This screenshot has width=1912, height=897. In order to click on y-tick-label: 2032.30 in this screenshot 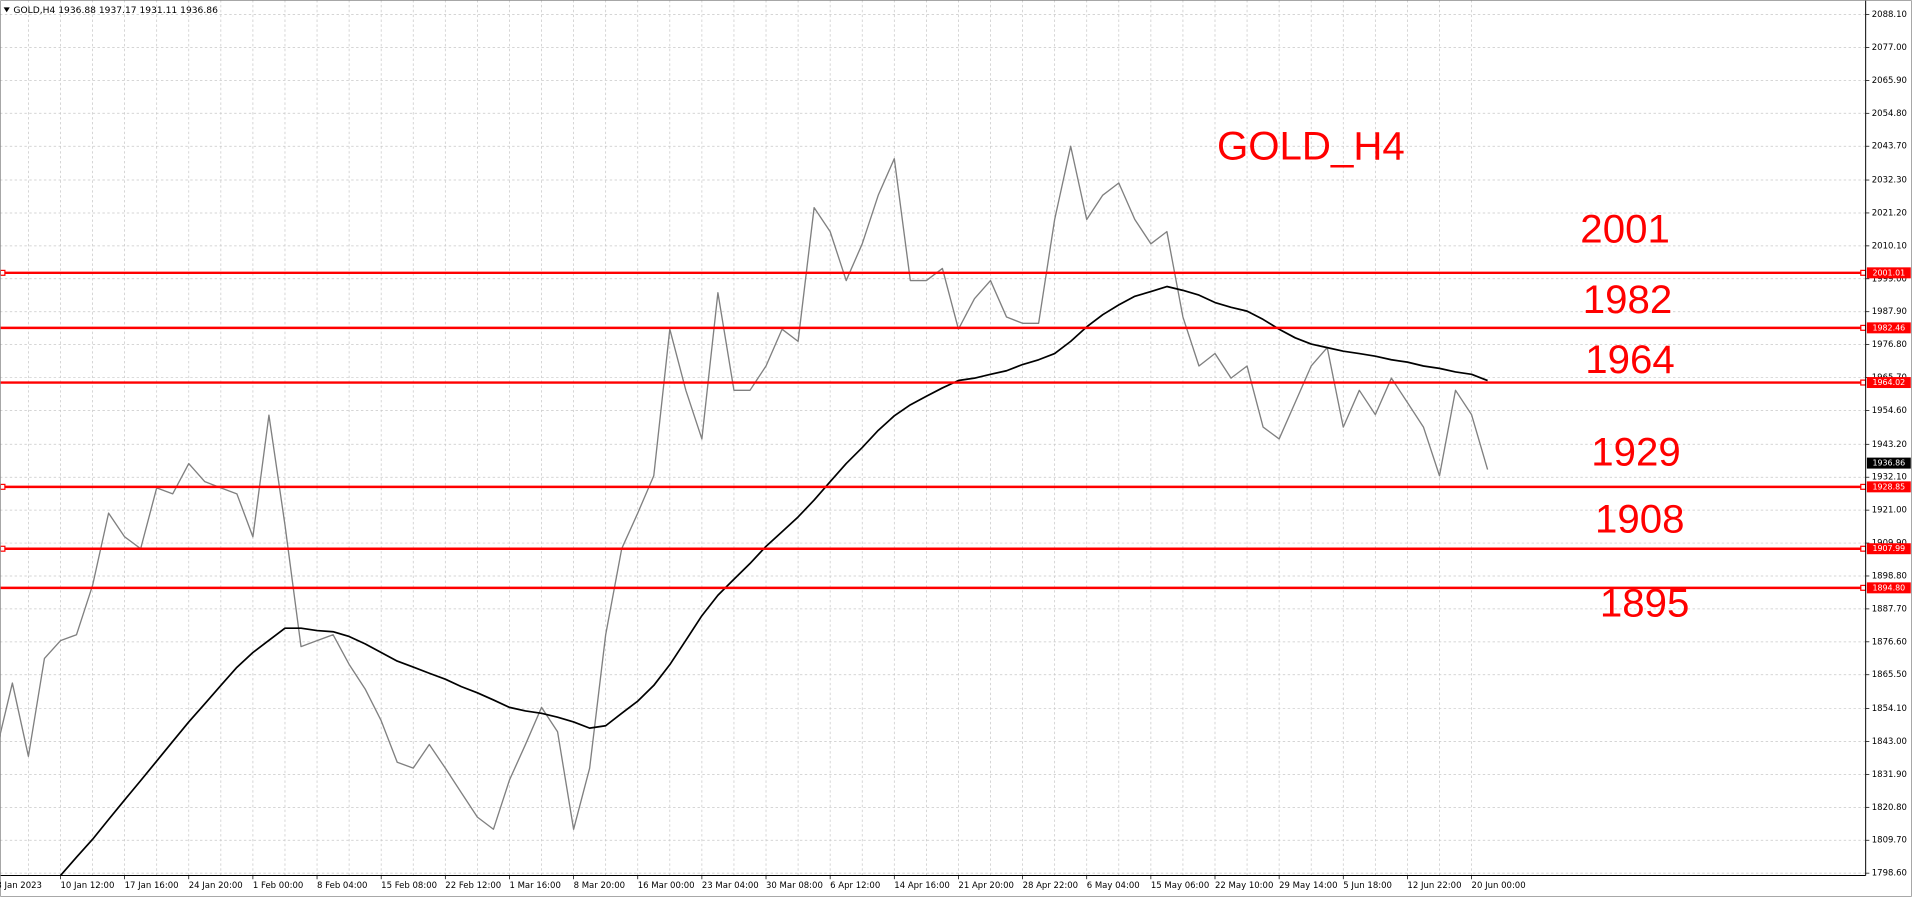, I will do `click(1889, 181)`.